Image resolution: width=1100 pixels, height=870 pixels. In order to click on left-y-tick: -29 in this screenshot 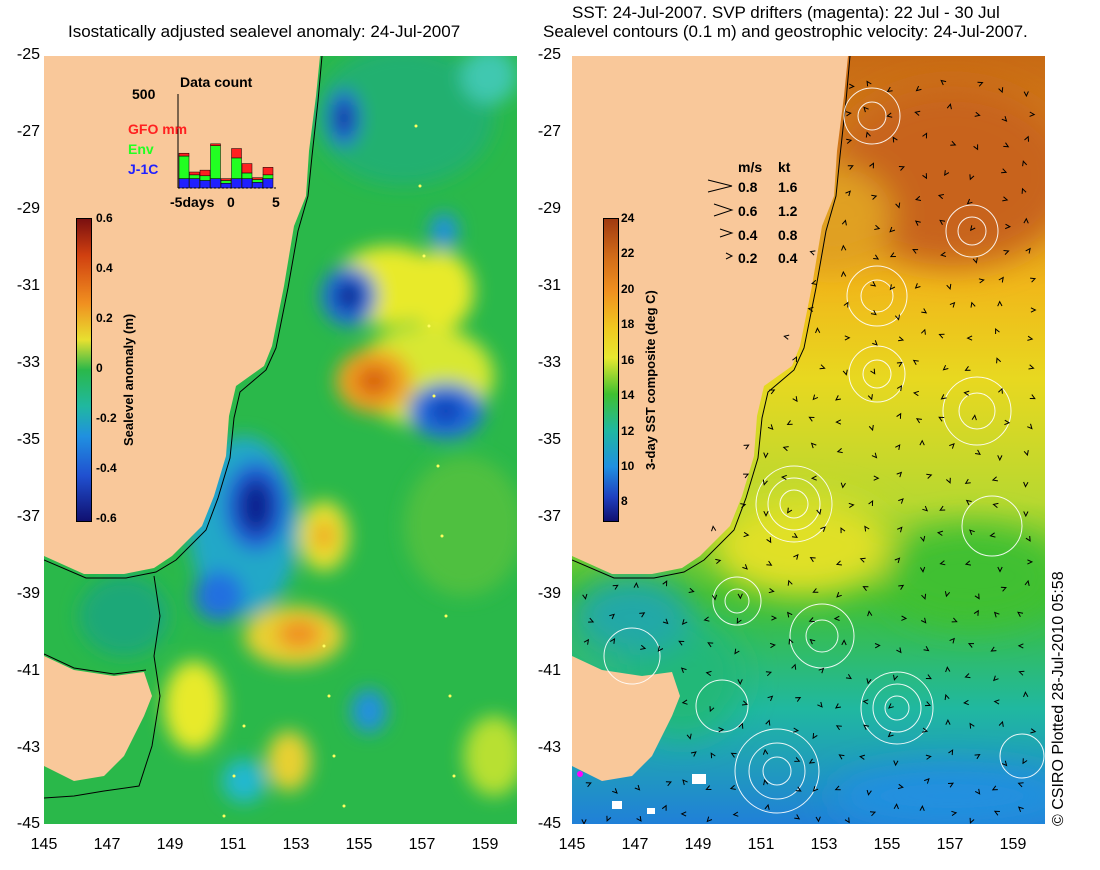, I will do `click(28, 208)`.